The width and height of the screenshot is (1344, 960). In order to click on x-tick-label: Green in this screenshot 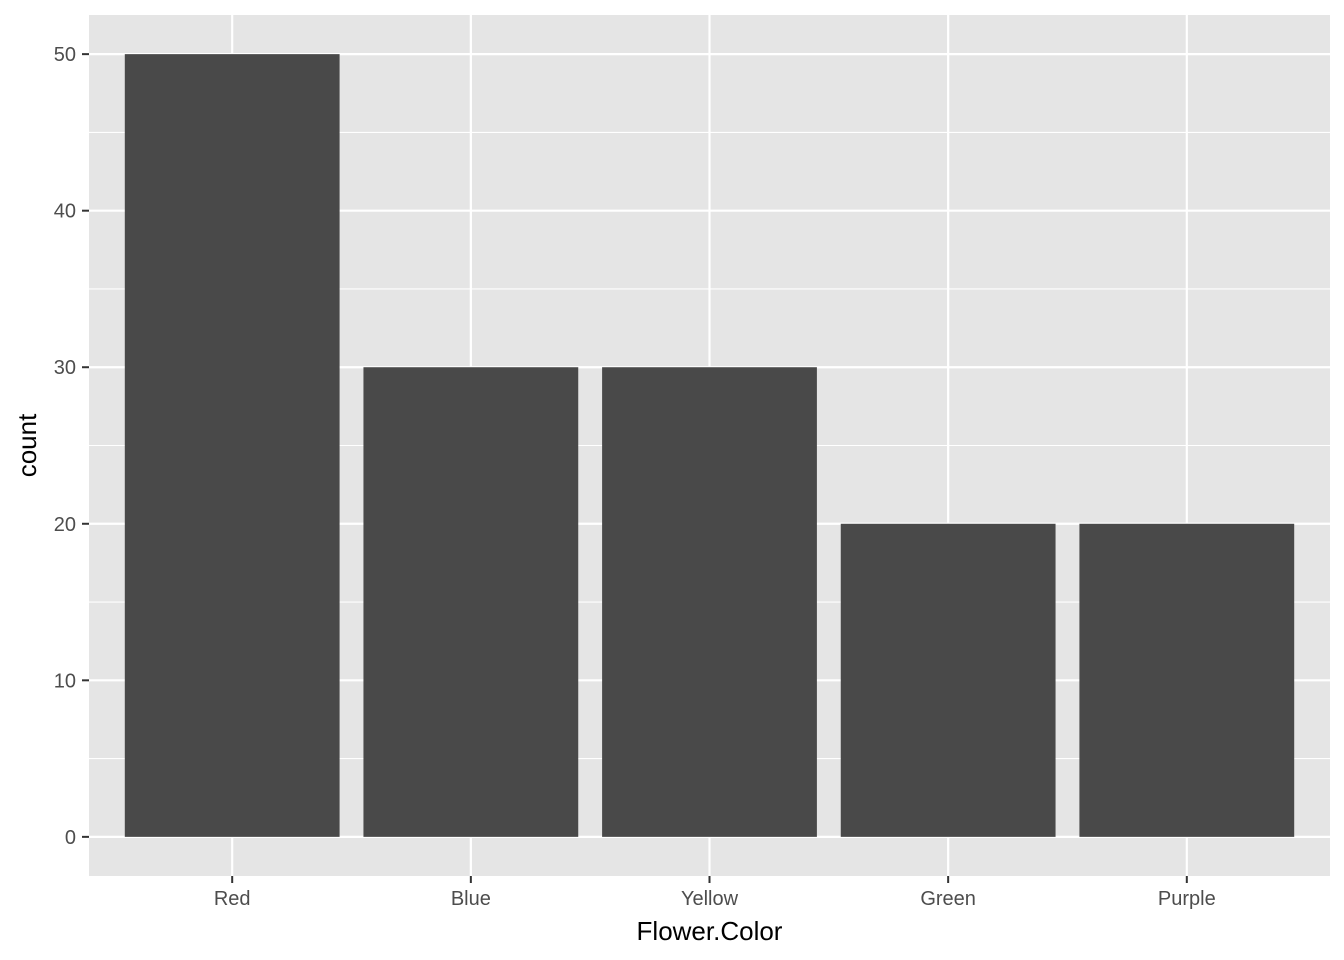, I will do `click(948, 899)`.